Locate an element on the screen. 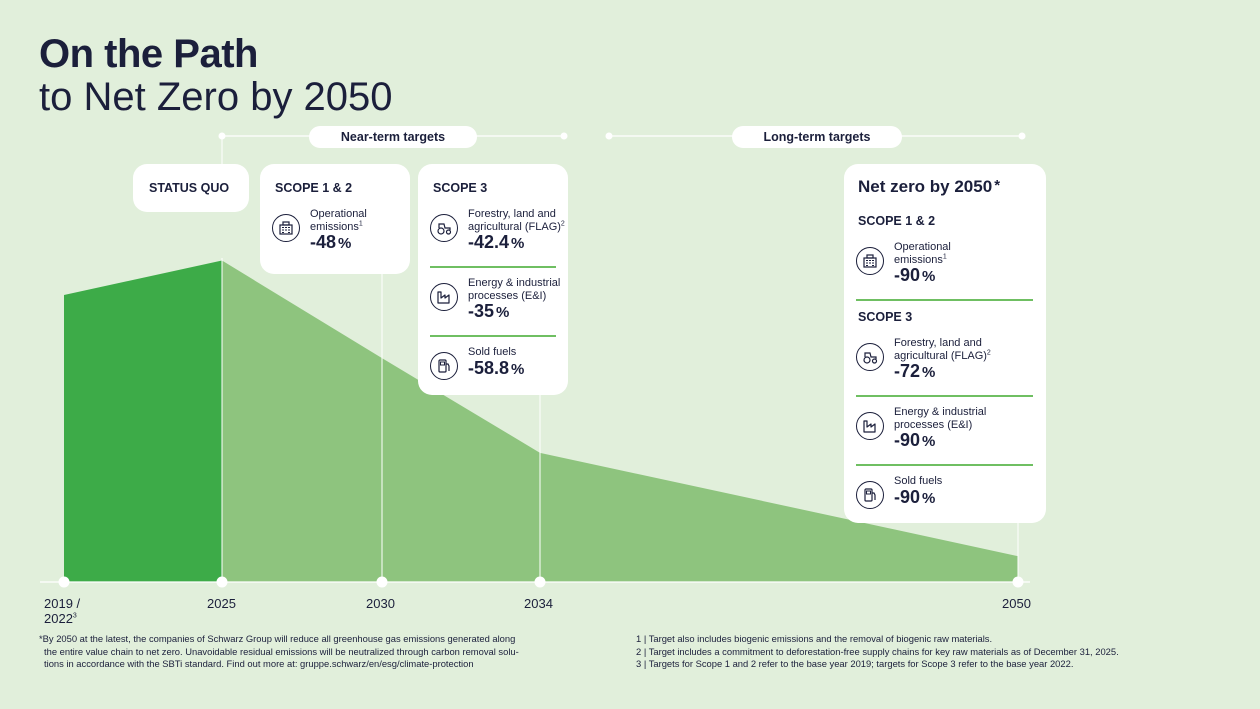 The width and height of the screenshot is (1260, 709). target-label: Energy & industrial processes (E&I) is located at coordinates (514, 290).